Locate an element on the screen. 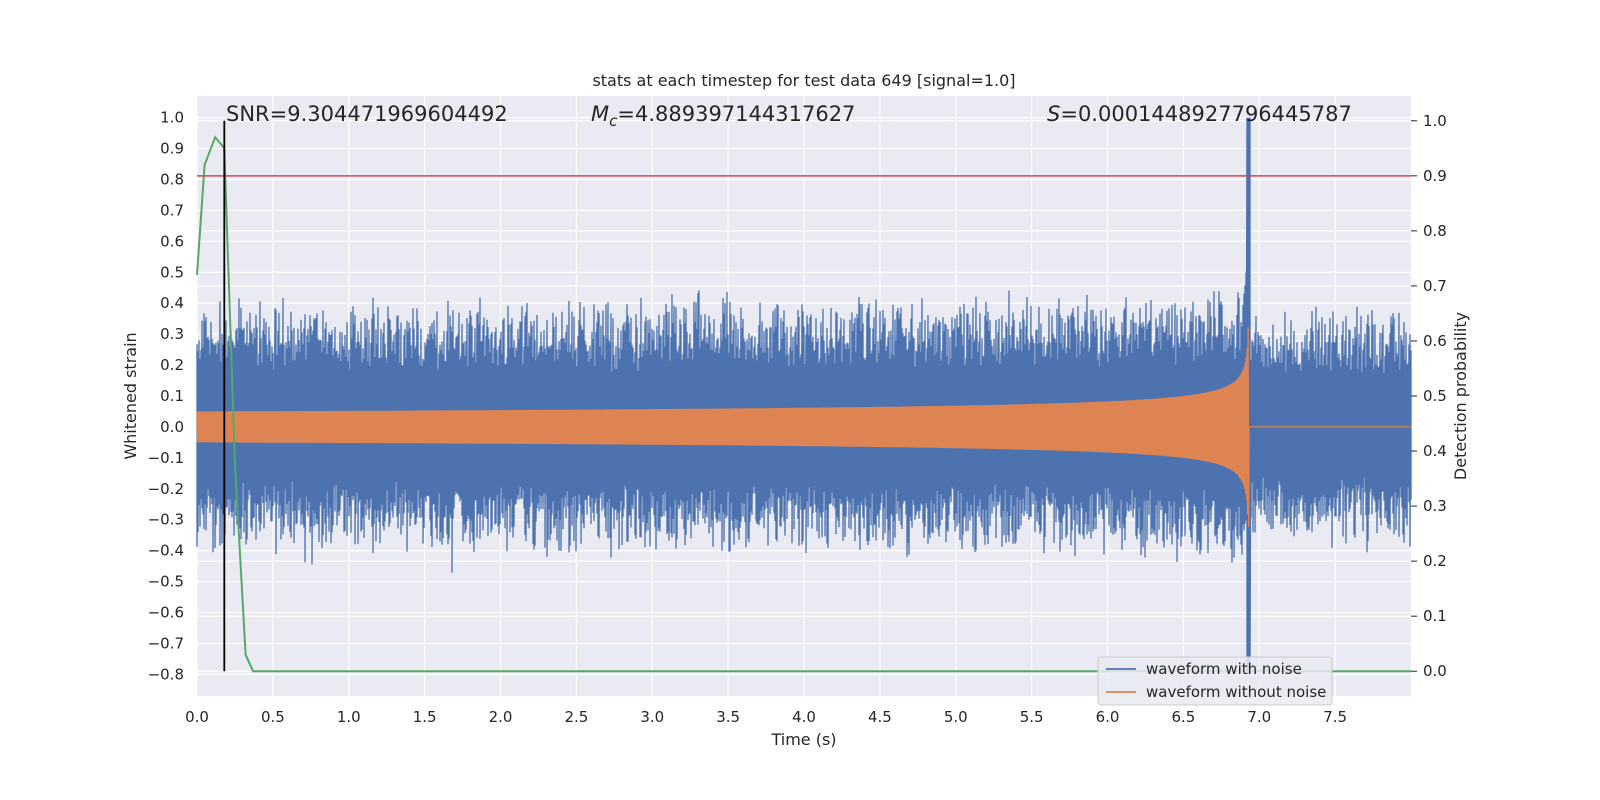  y-left-tick-label: 0.1 is located at coordinates (172, 396).